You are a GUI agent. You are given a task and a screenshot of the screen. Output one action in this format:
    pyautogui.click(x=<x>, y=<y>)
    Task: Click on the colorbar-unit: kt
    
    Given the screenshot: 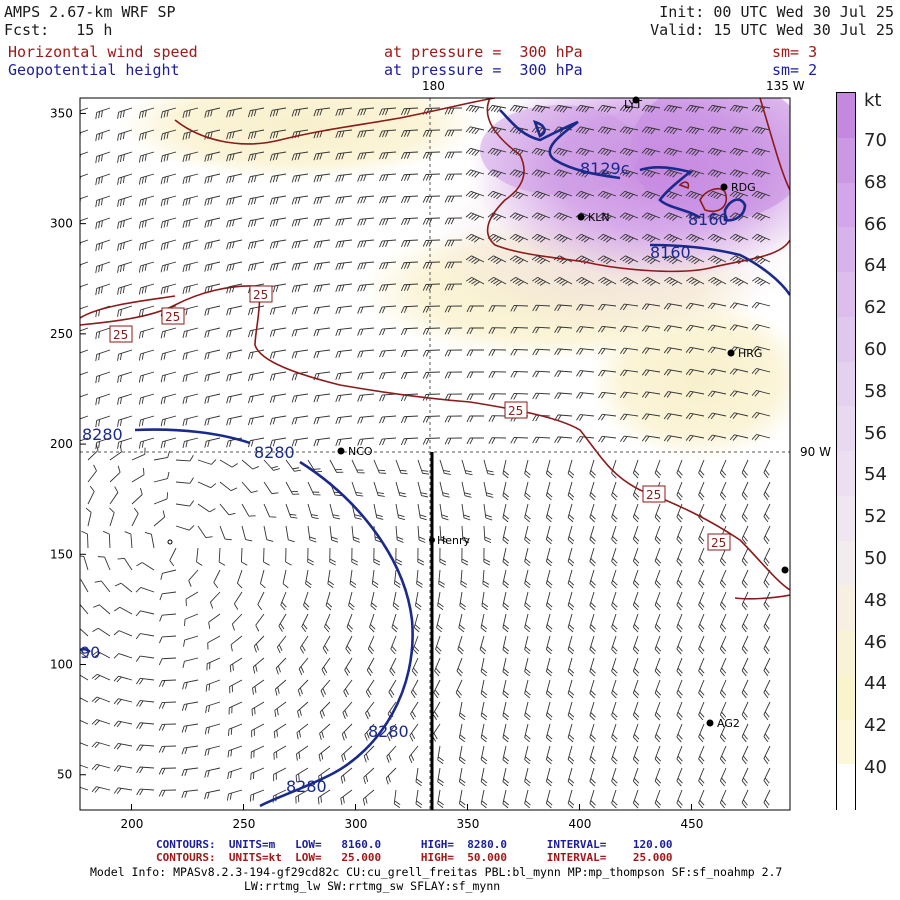 What is the action you would take?
    pyautogui.click(x=873, y=100)
    